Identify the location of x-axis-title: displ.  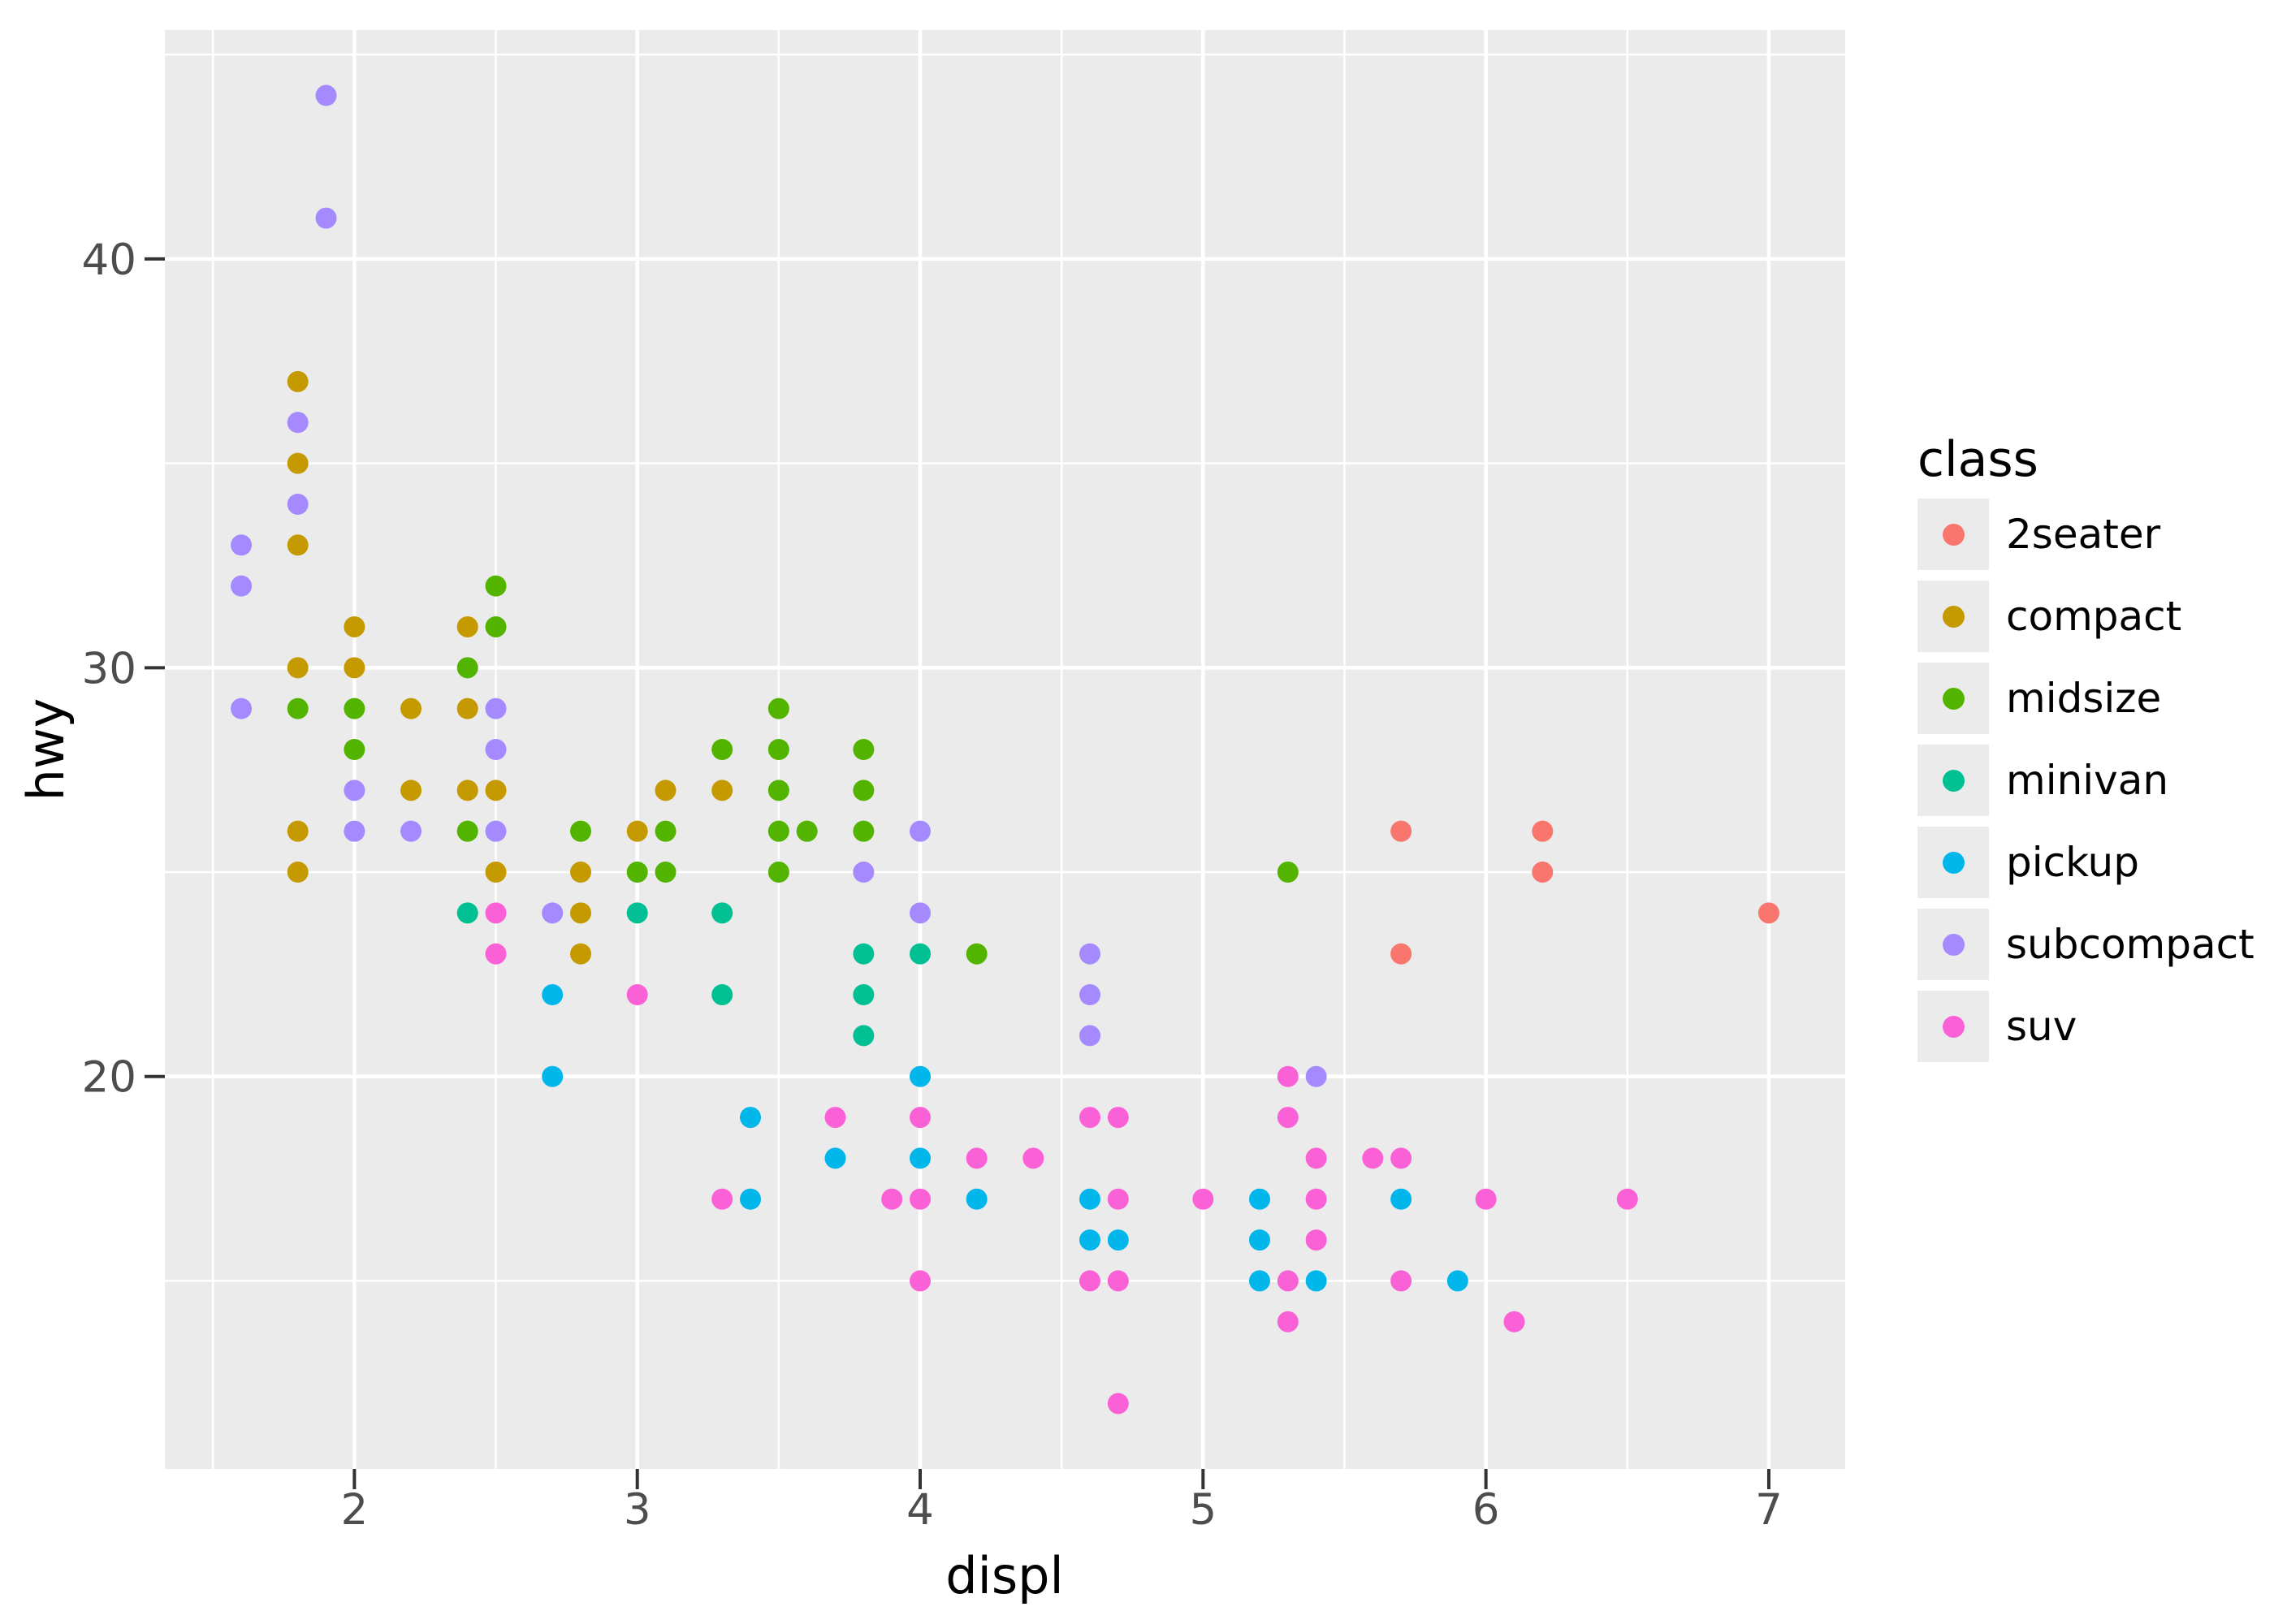
(1004, 1576).